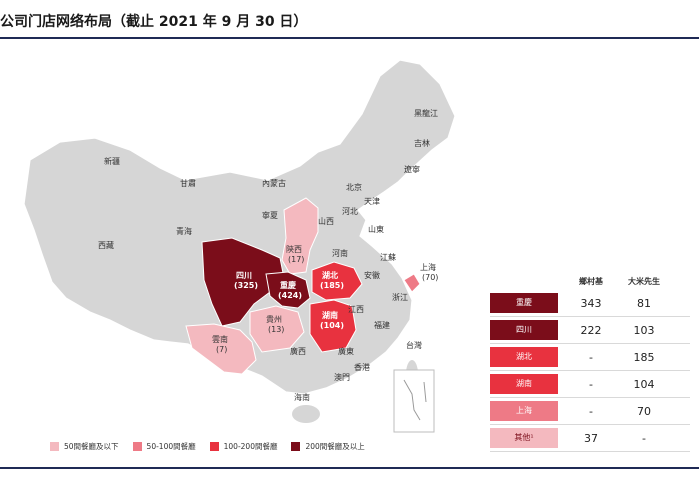 This screenshot has height=479, width=699. I want to click on label-tianjin: 天津, so click(372, 201).